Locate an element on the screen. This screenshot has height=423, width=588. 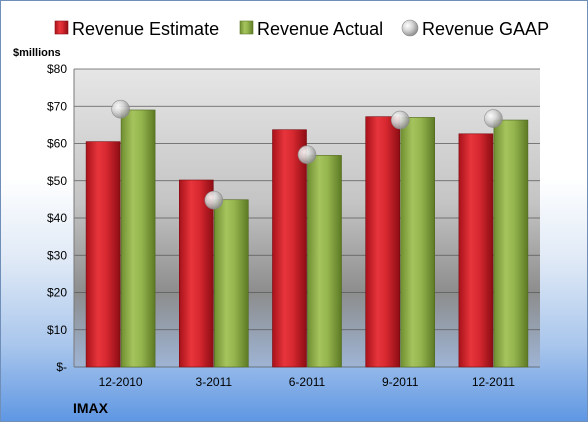
x-tick-label: 3-2011 is located at coordinates (214, 382).